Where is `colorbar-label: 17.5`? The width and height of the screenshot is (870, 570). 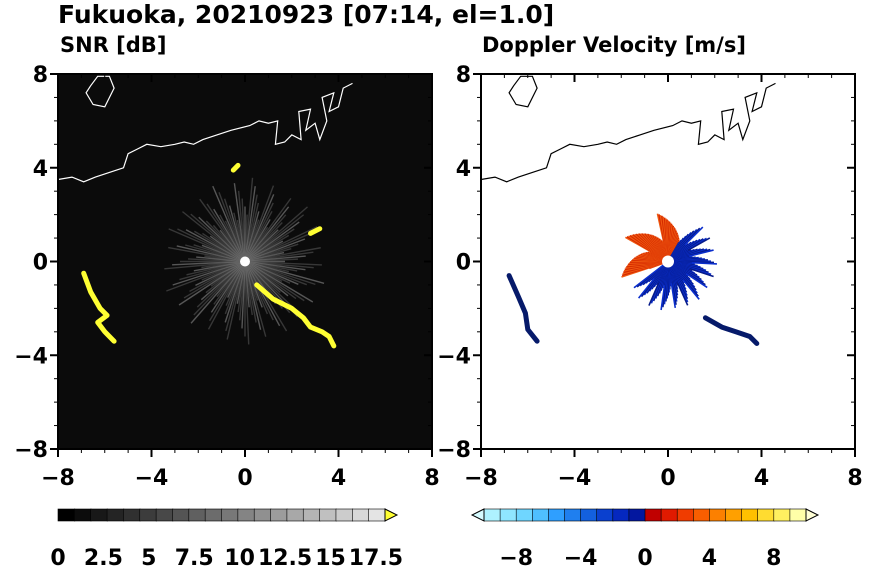
colorbar-label: 17.5 is located at coordinates (376, 558).